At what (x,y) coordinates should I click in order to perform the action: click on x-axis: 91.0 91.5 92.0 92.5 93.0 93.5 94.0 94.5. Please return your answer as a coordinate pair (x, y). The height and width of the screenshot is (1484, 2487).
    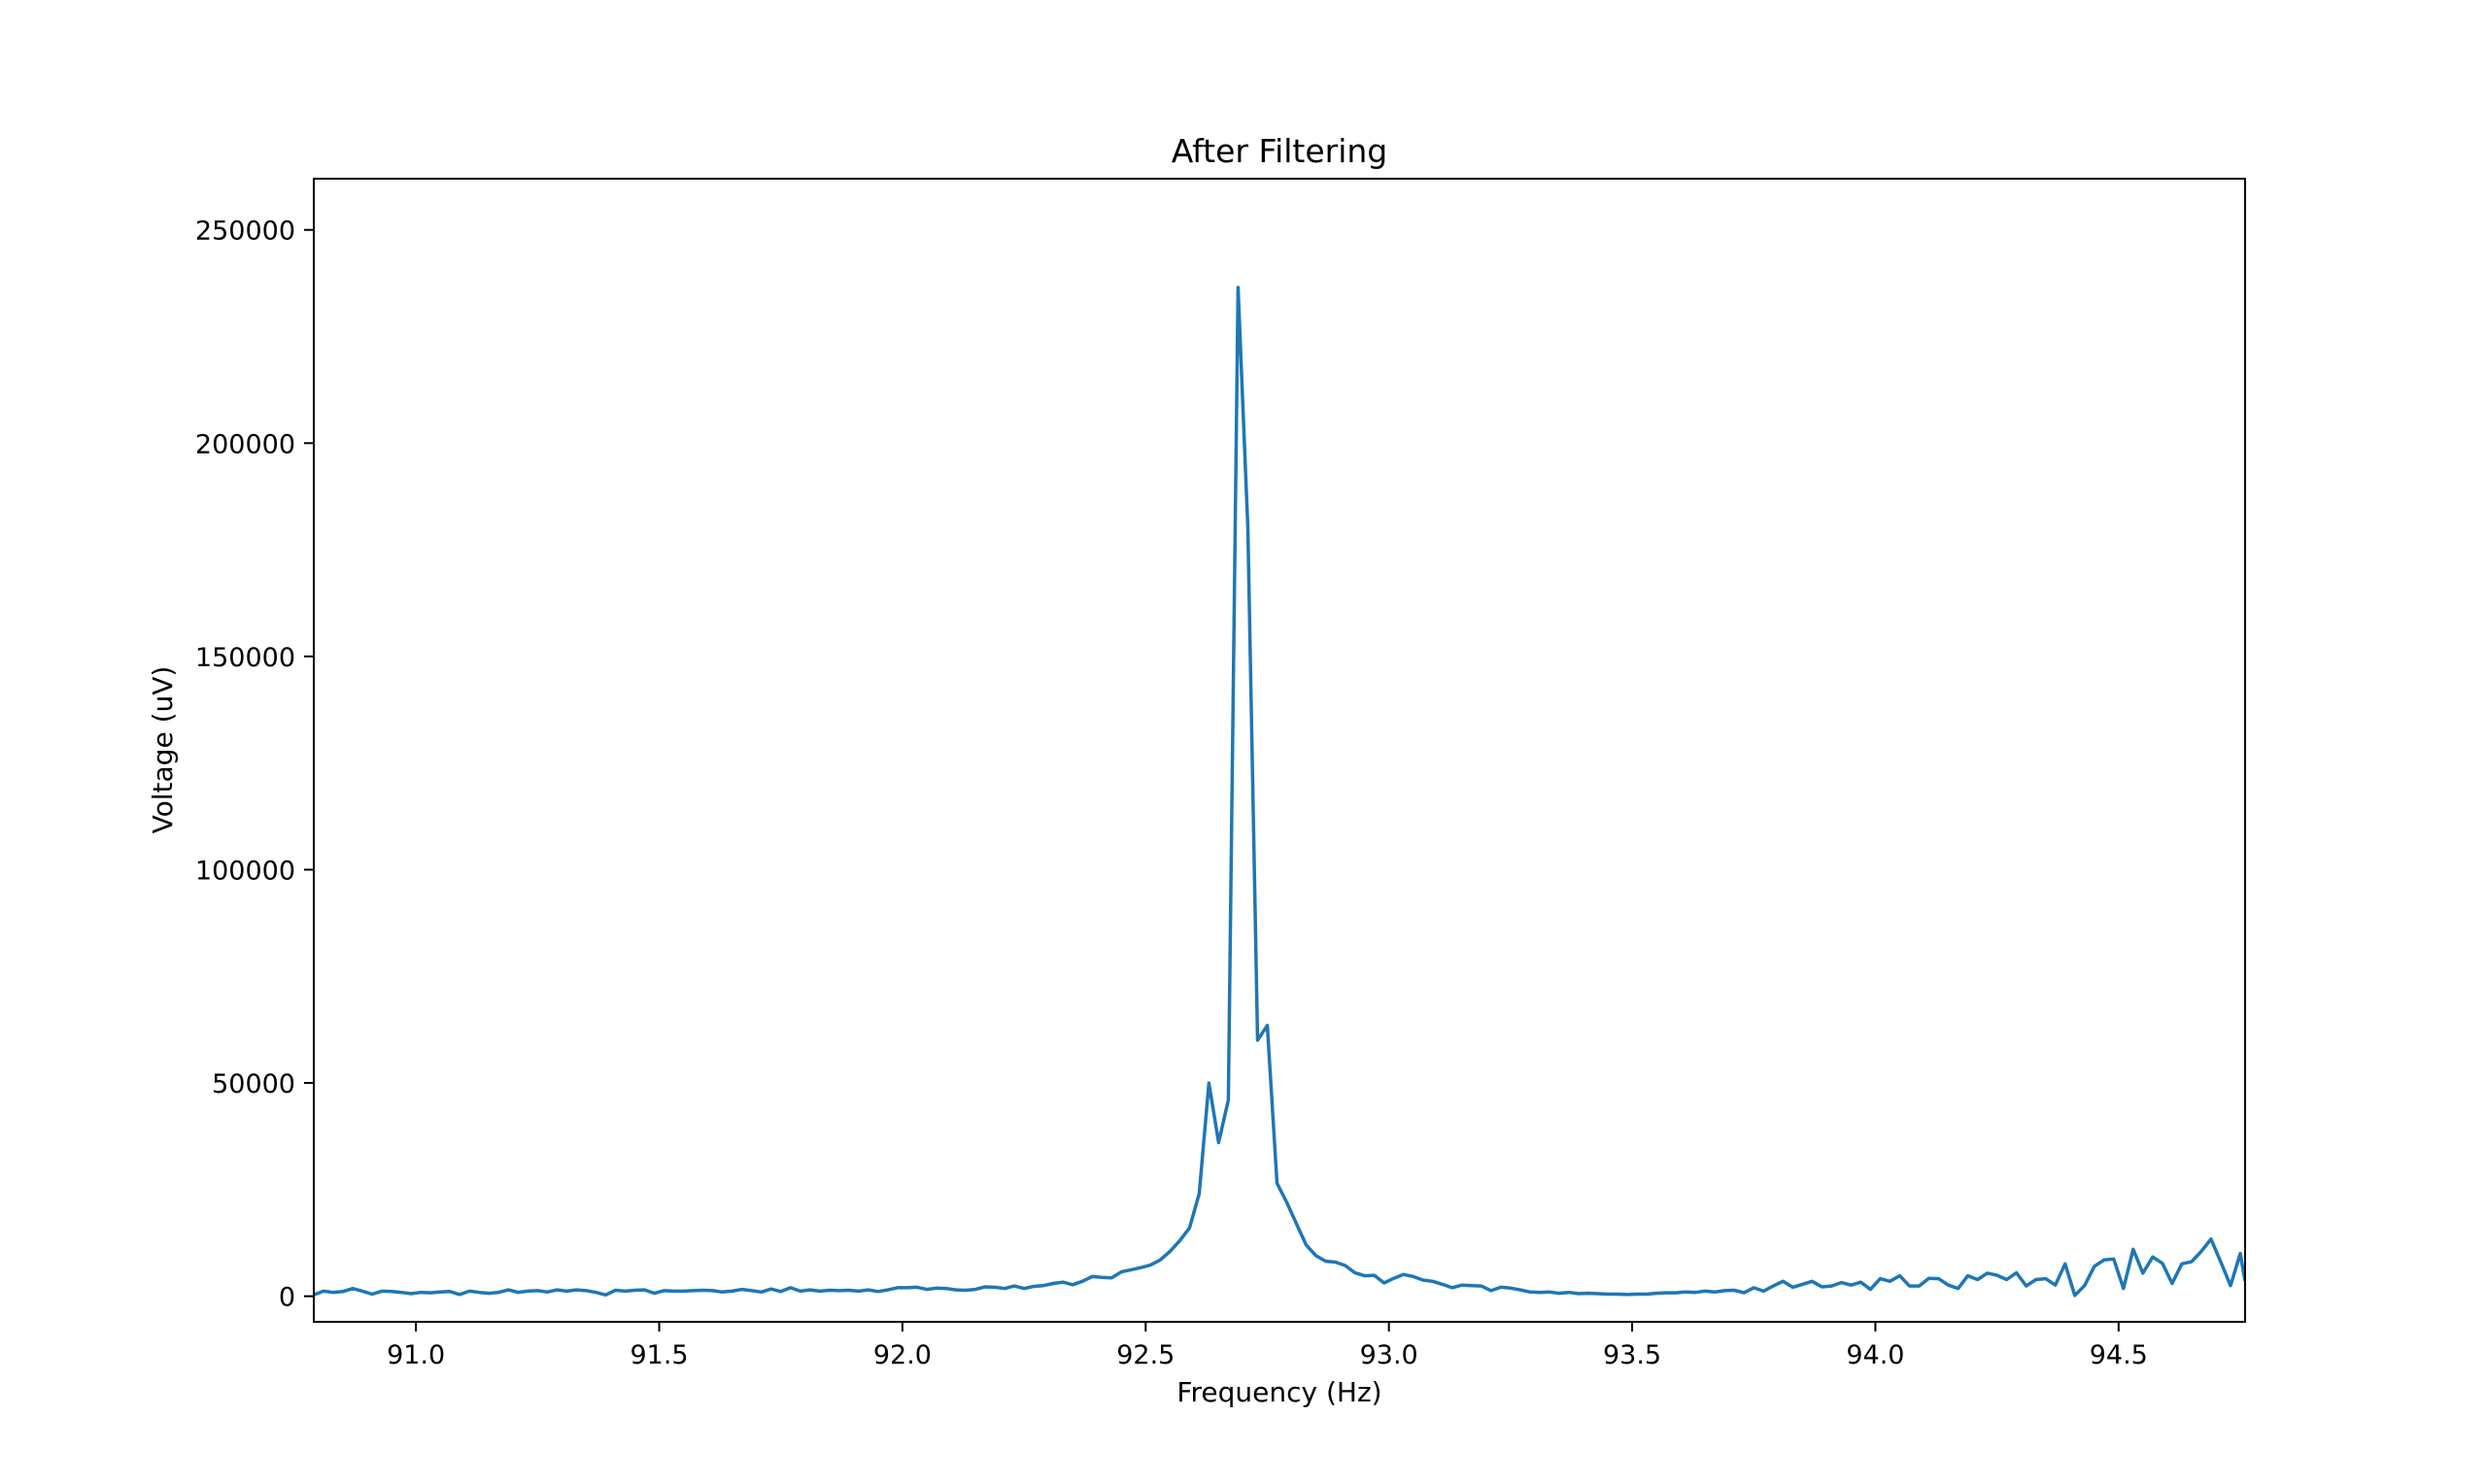
    Looking at the image, I should click on (1267, 1346).